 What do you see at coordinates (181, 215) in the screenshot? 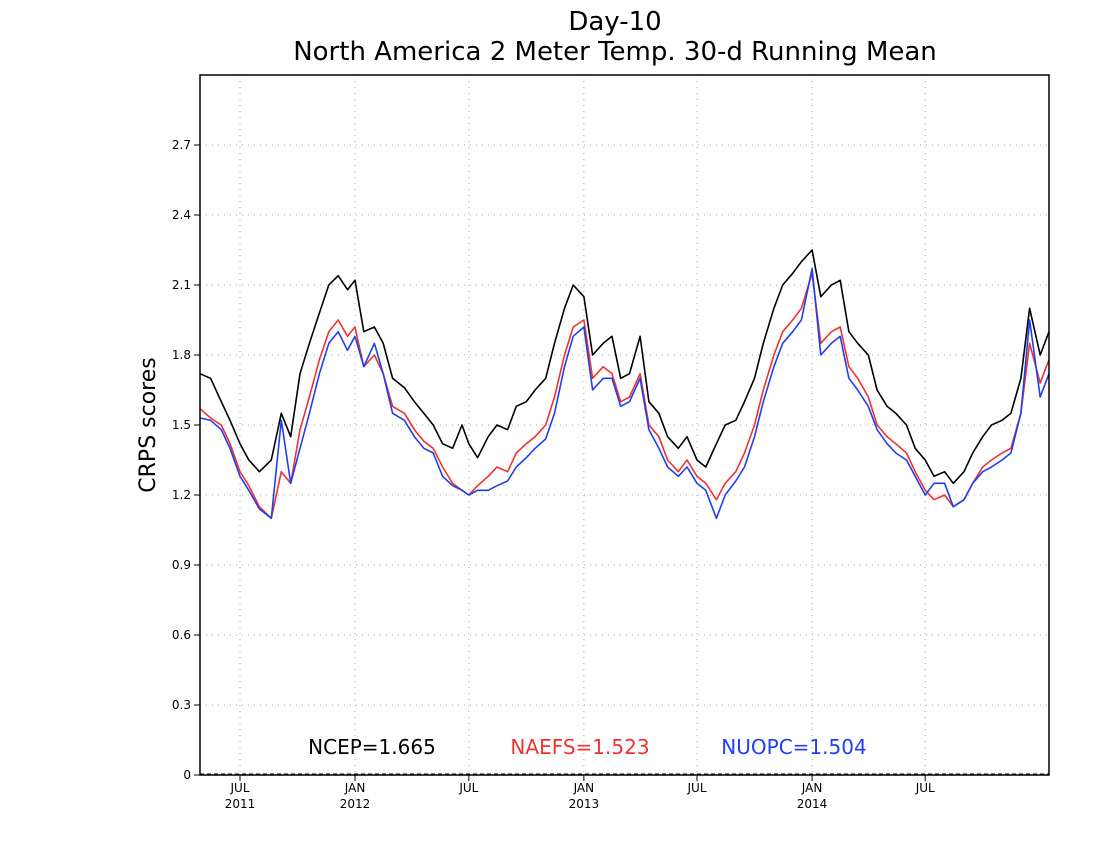
I see `y-tick-label: 2.4` at bounding box center [181, 215].